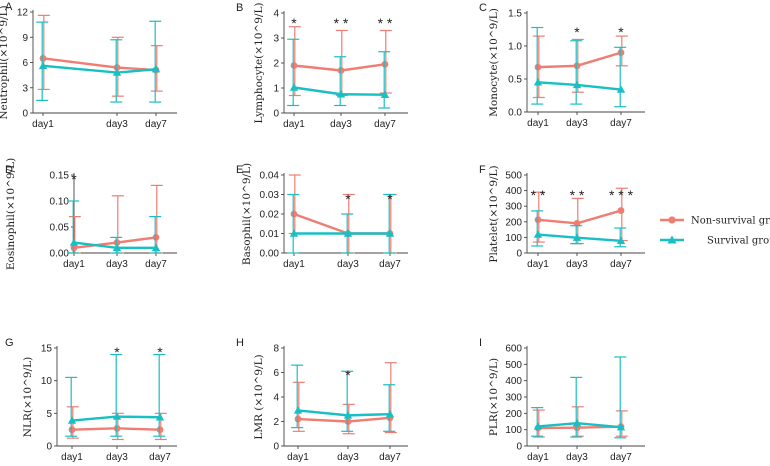  Describe the element at coordinates (74, 264) in the screenshot. I see `x-tick-label-d-0: day1` at that location.